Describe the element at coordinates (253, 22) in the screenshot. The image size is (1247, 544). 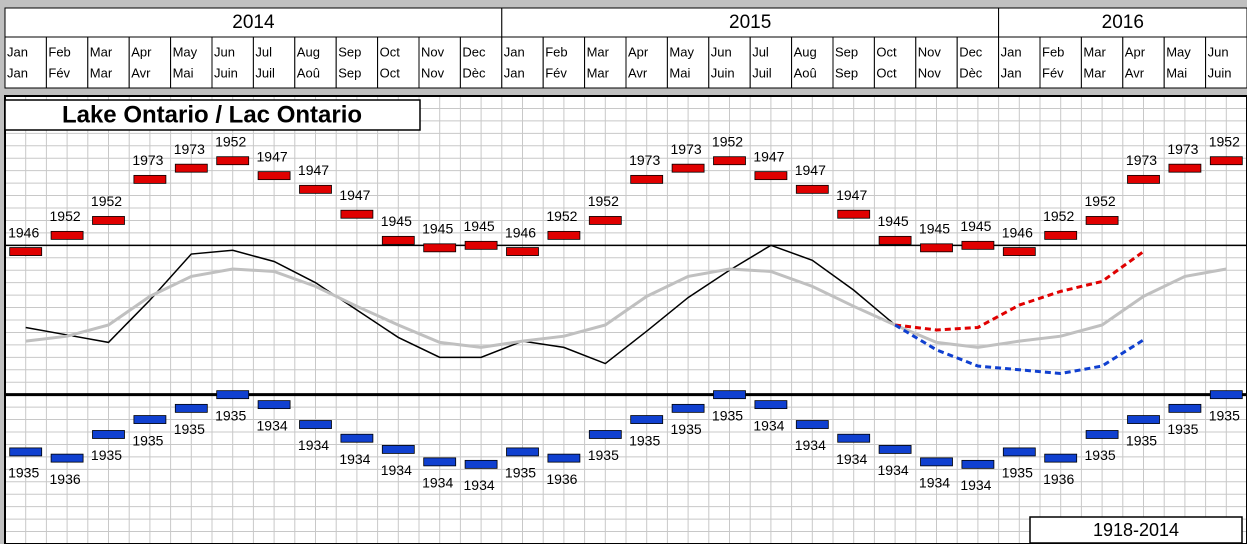
I see `year-label: 2014` at that location.